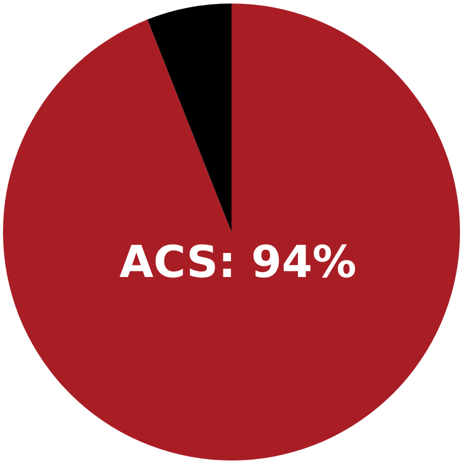 The height and width of the screenshot is (464, 463). What do you see at coordinates (237, 262) in the screenshot?
I see `slice-label: ACS: 94%` at bounding box center [237, 262].